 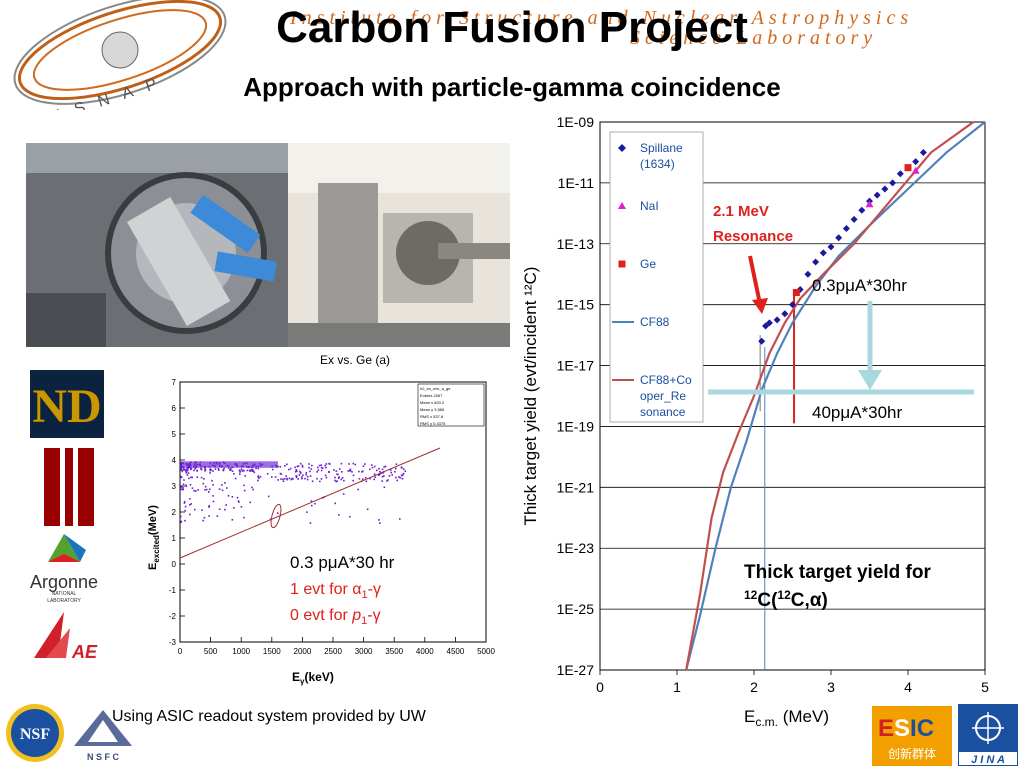 What do you see at coordinates (796, 292) in the screenshot?
I see `ge-point` at bounding box center [796, 292].